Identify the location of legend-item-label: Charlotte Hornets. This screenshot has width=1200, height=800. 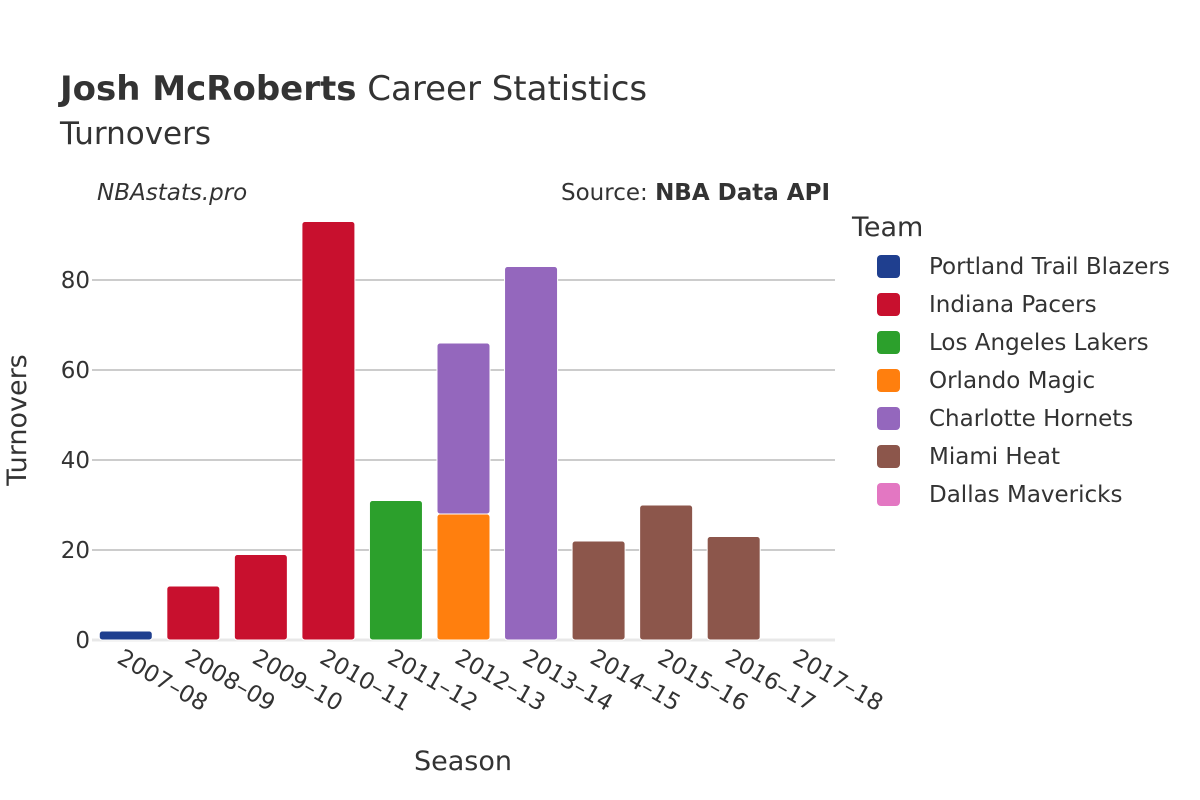
(1031, 419).